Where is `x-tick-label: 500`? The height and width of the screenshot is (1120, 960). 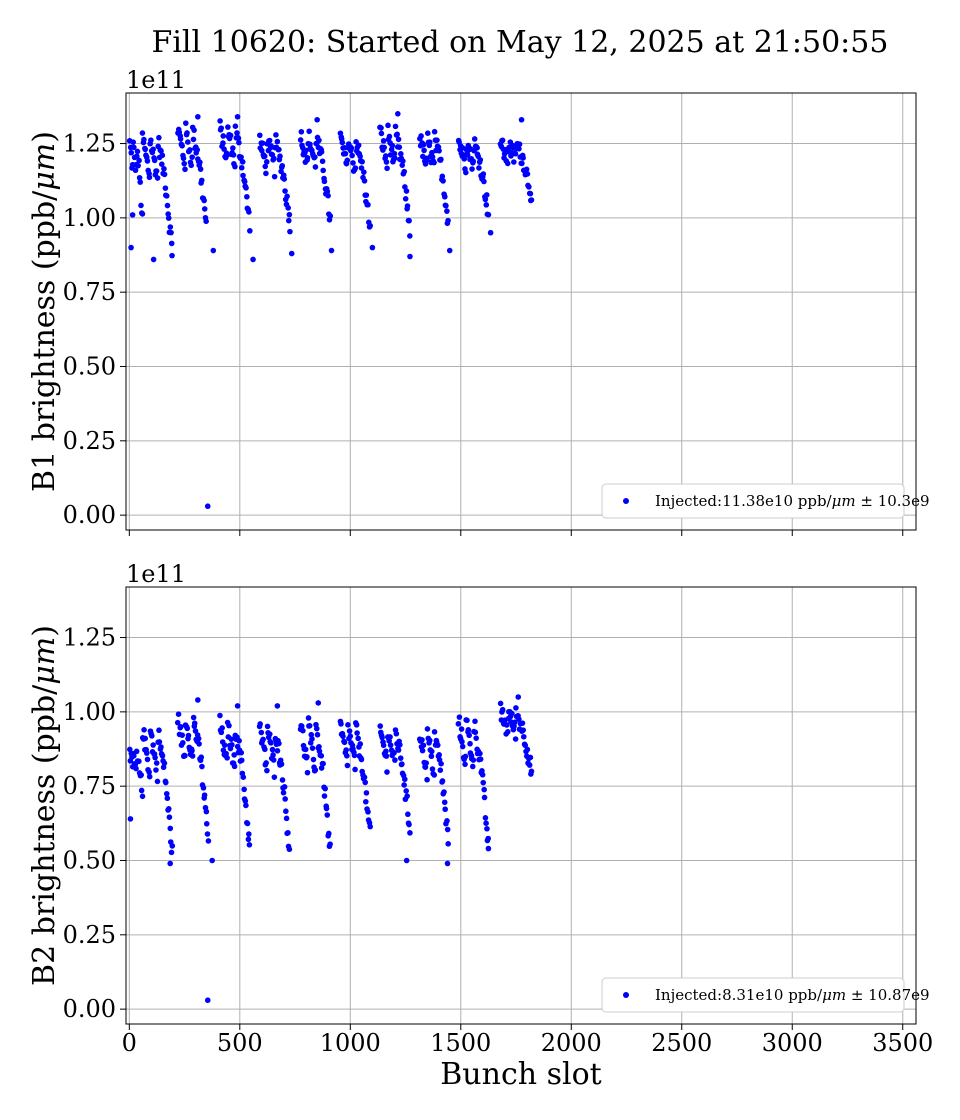 x-tick-label: 500 is located at coordinates (240, 1043).